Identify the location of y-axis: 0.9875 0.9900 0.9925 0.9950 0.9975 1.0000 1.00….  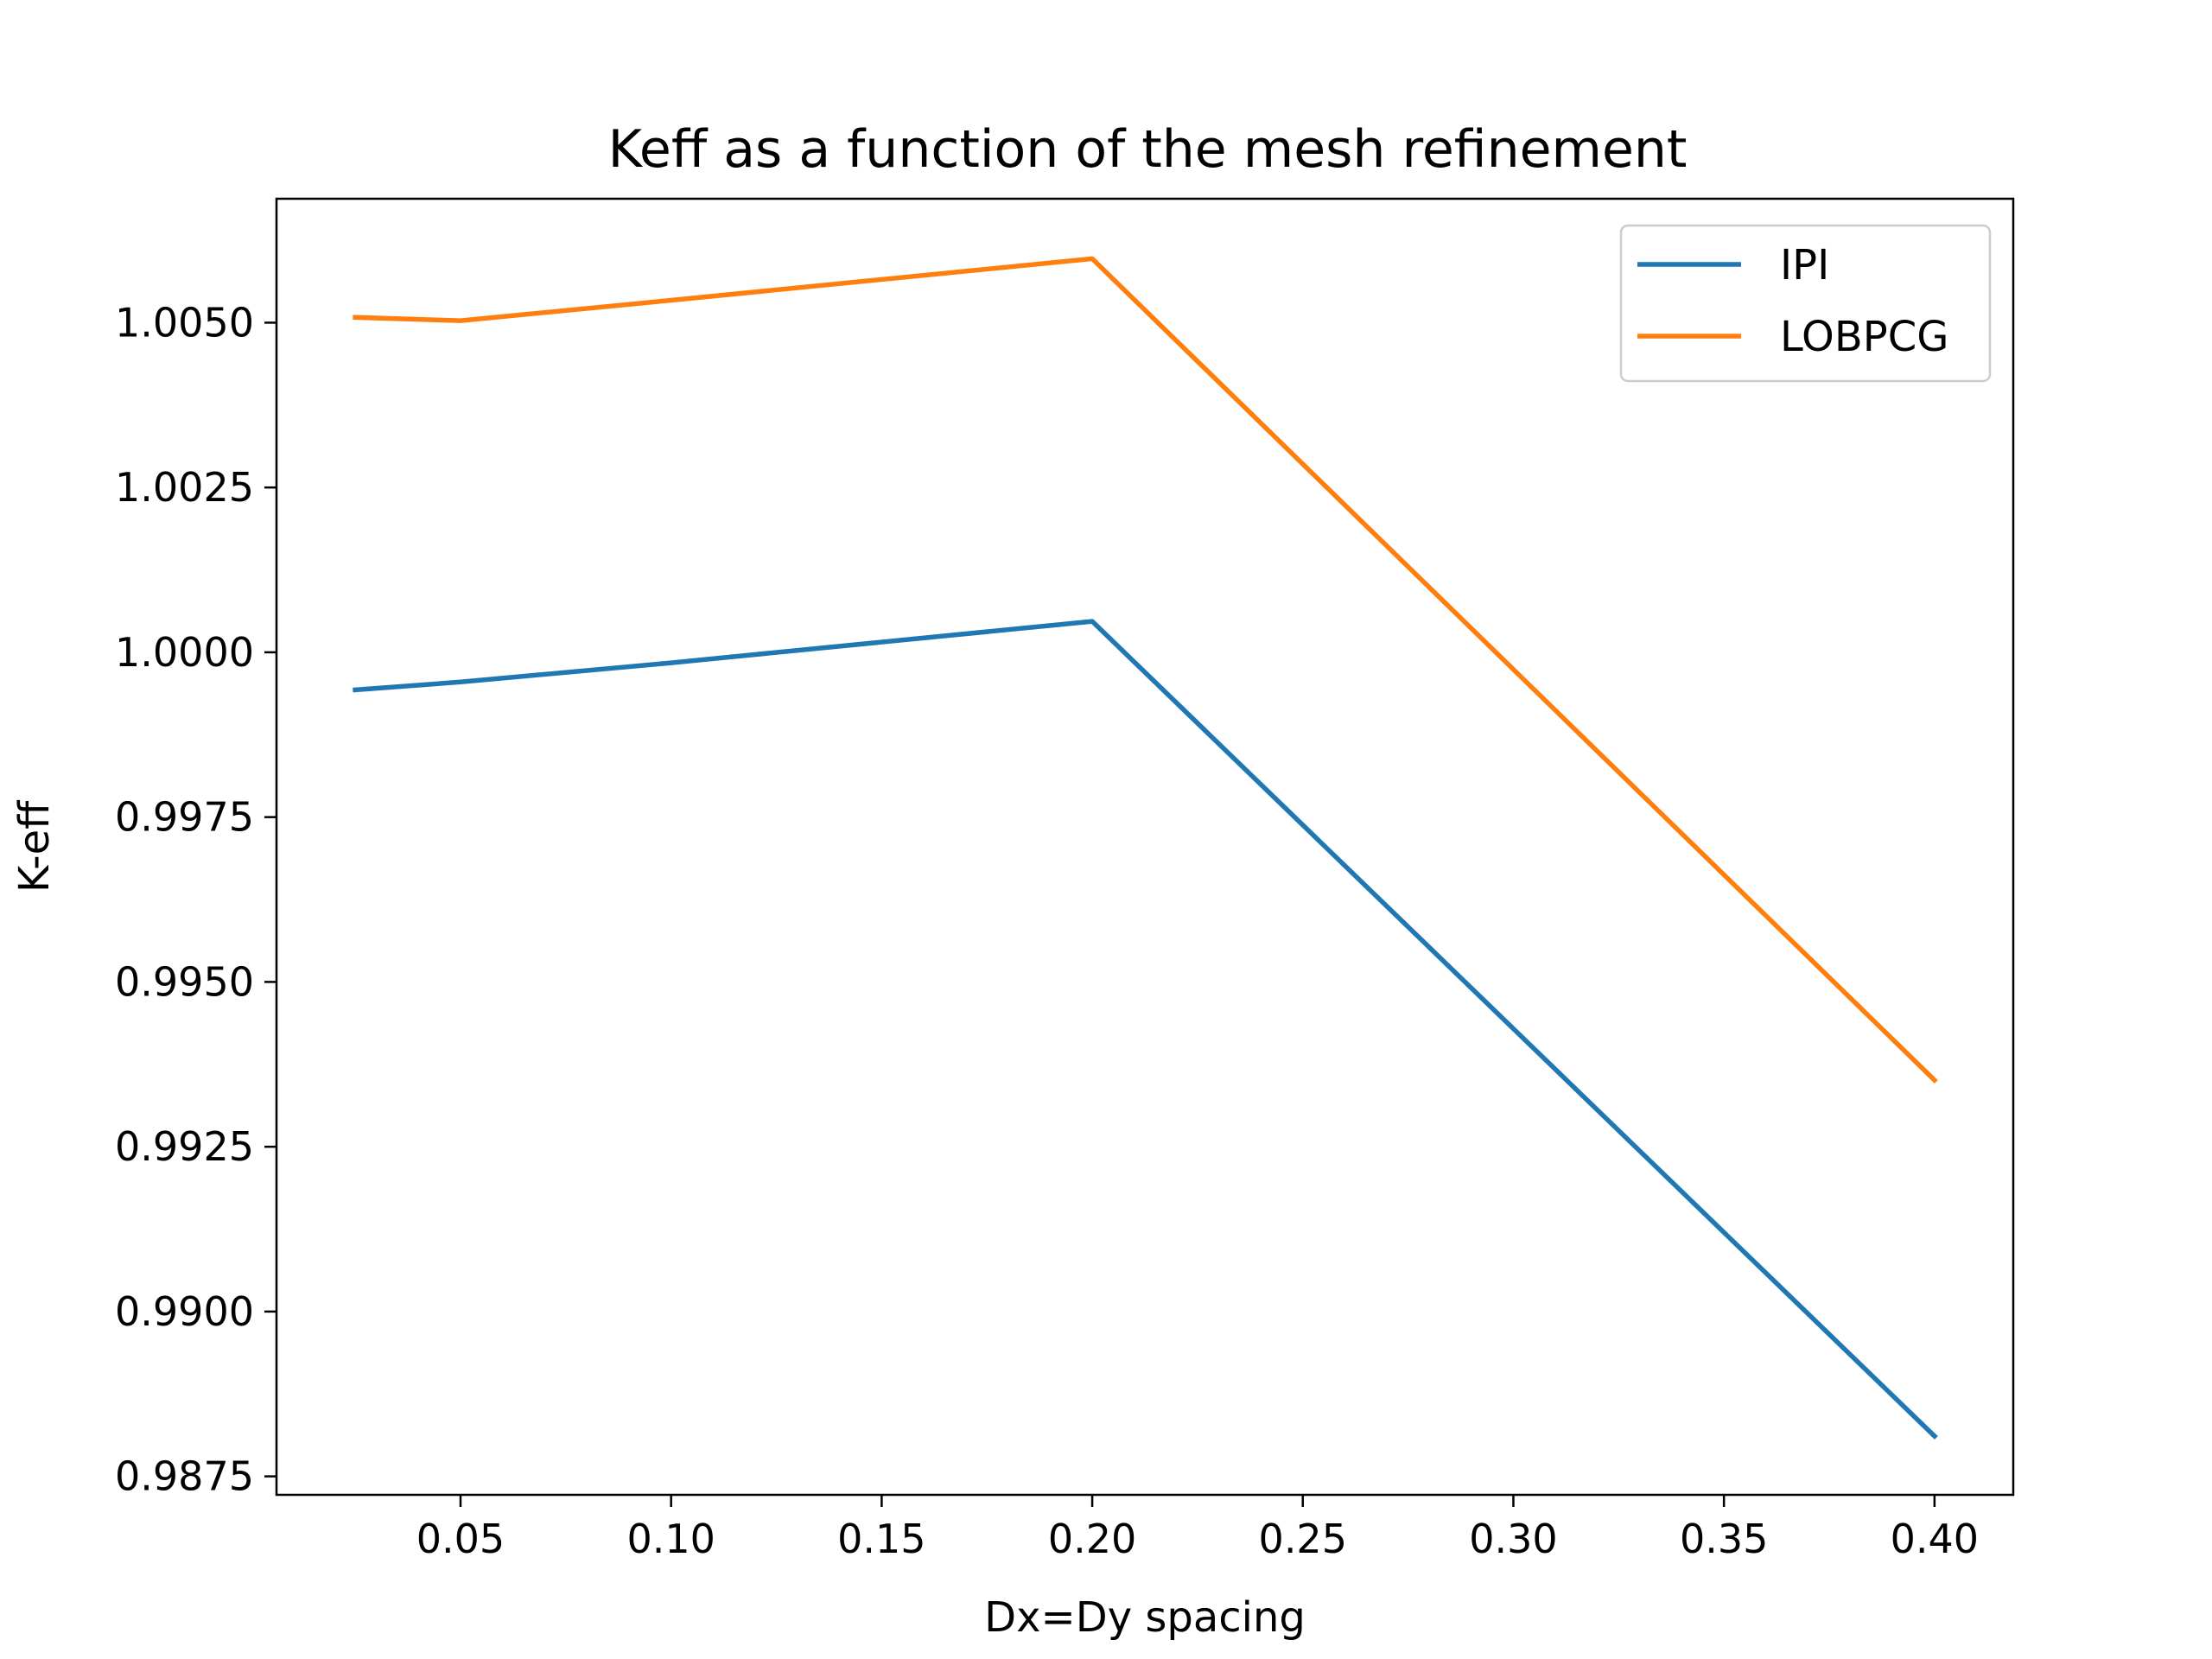
(195, 899).